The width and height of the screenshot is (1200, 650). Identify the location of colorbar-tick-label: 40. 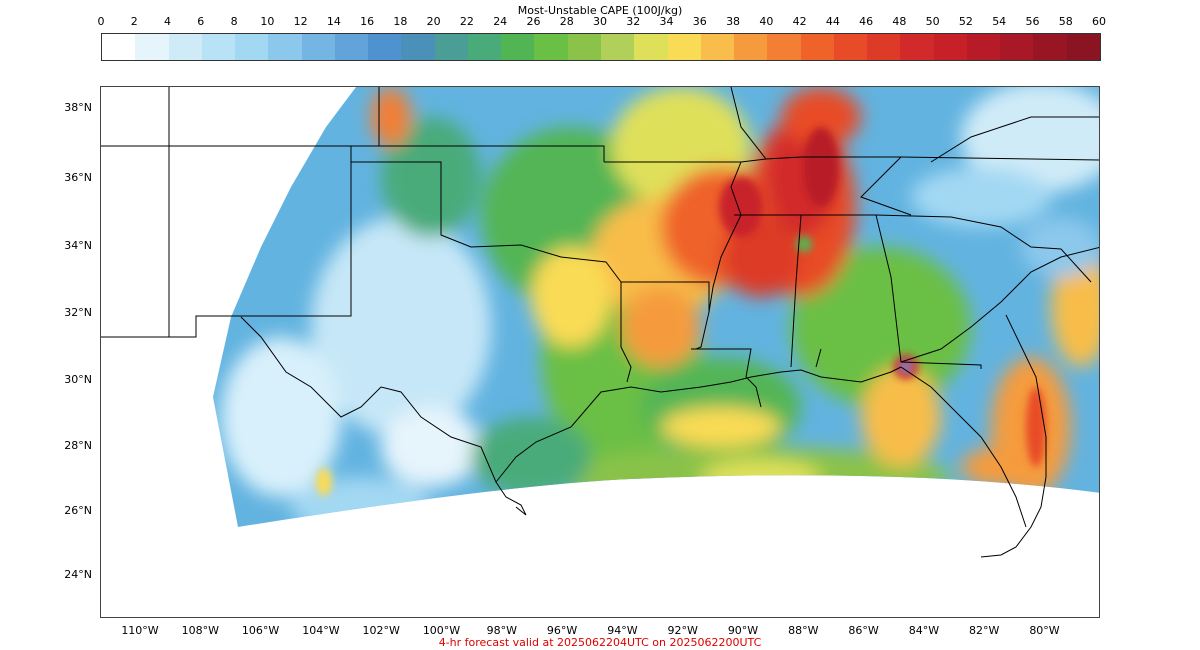
(766, 21).